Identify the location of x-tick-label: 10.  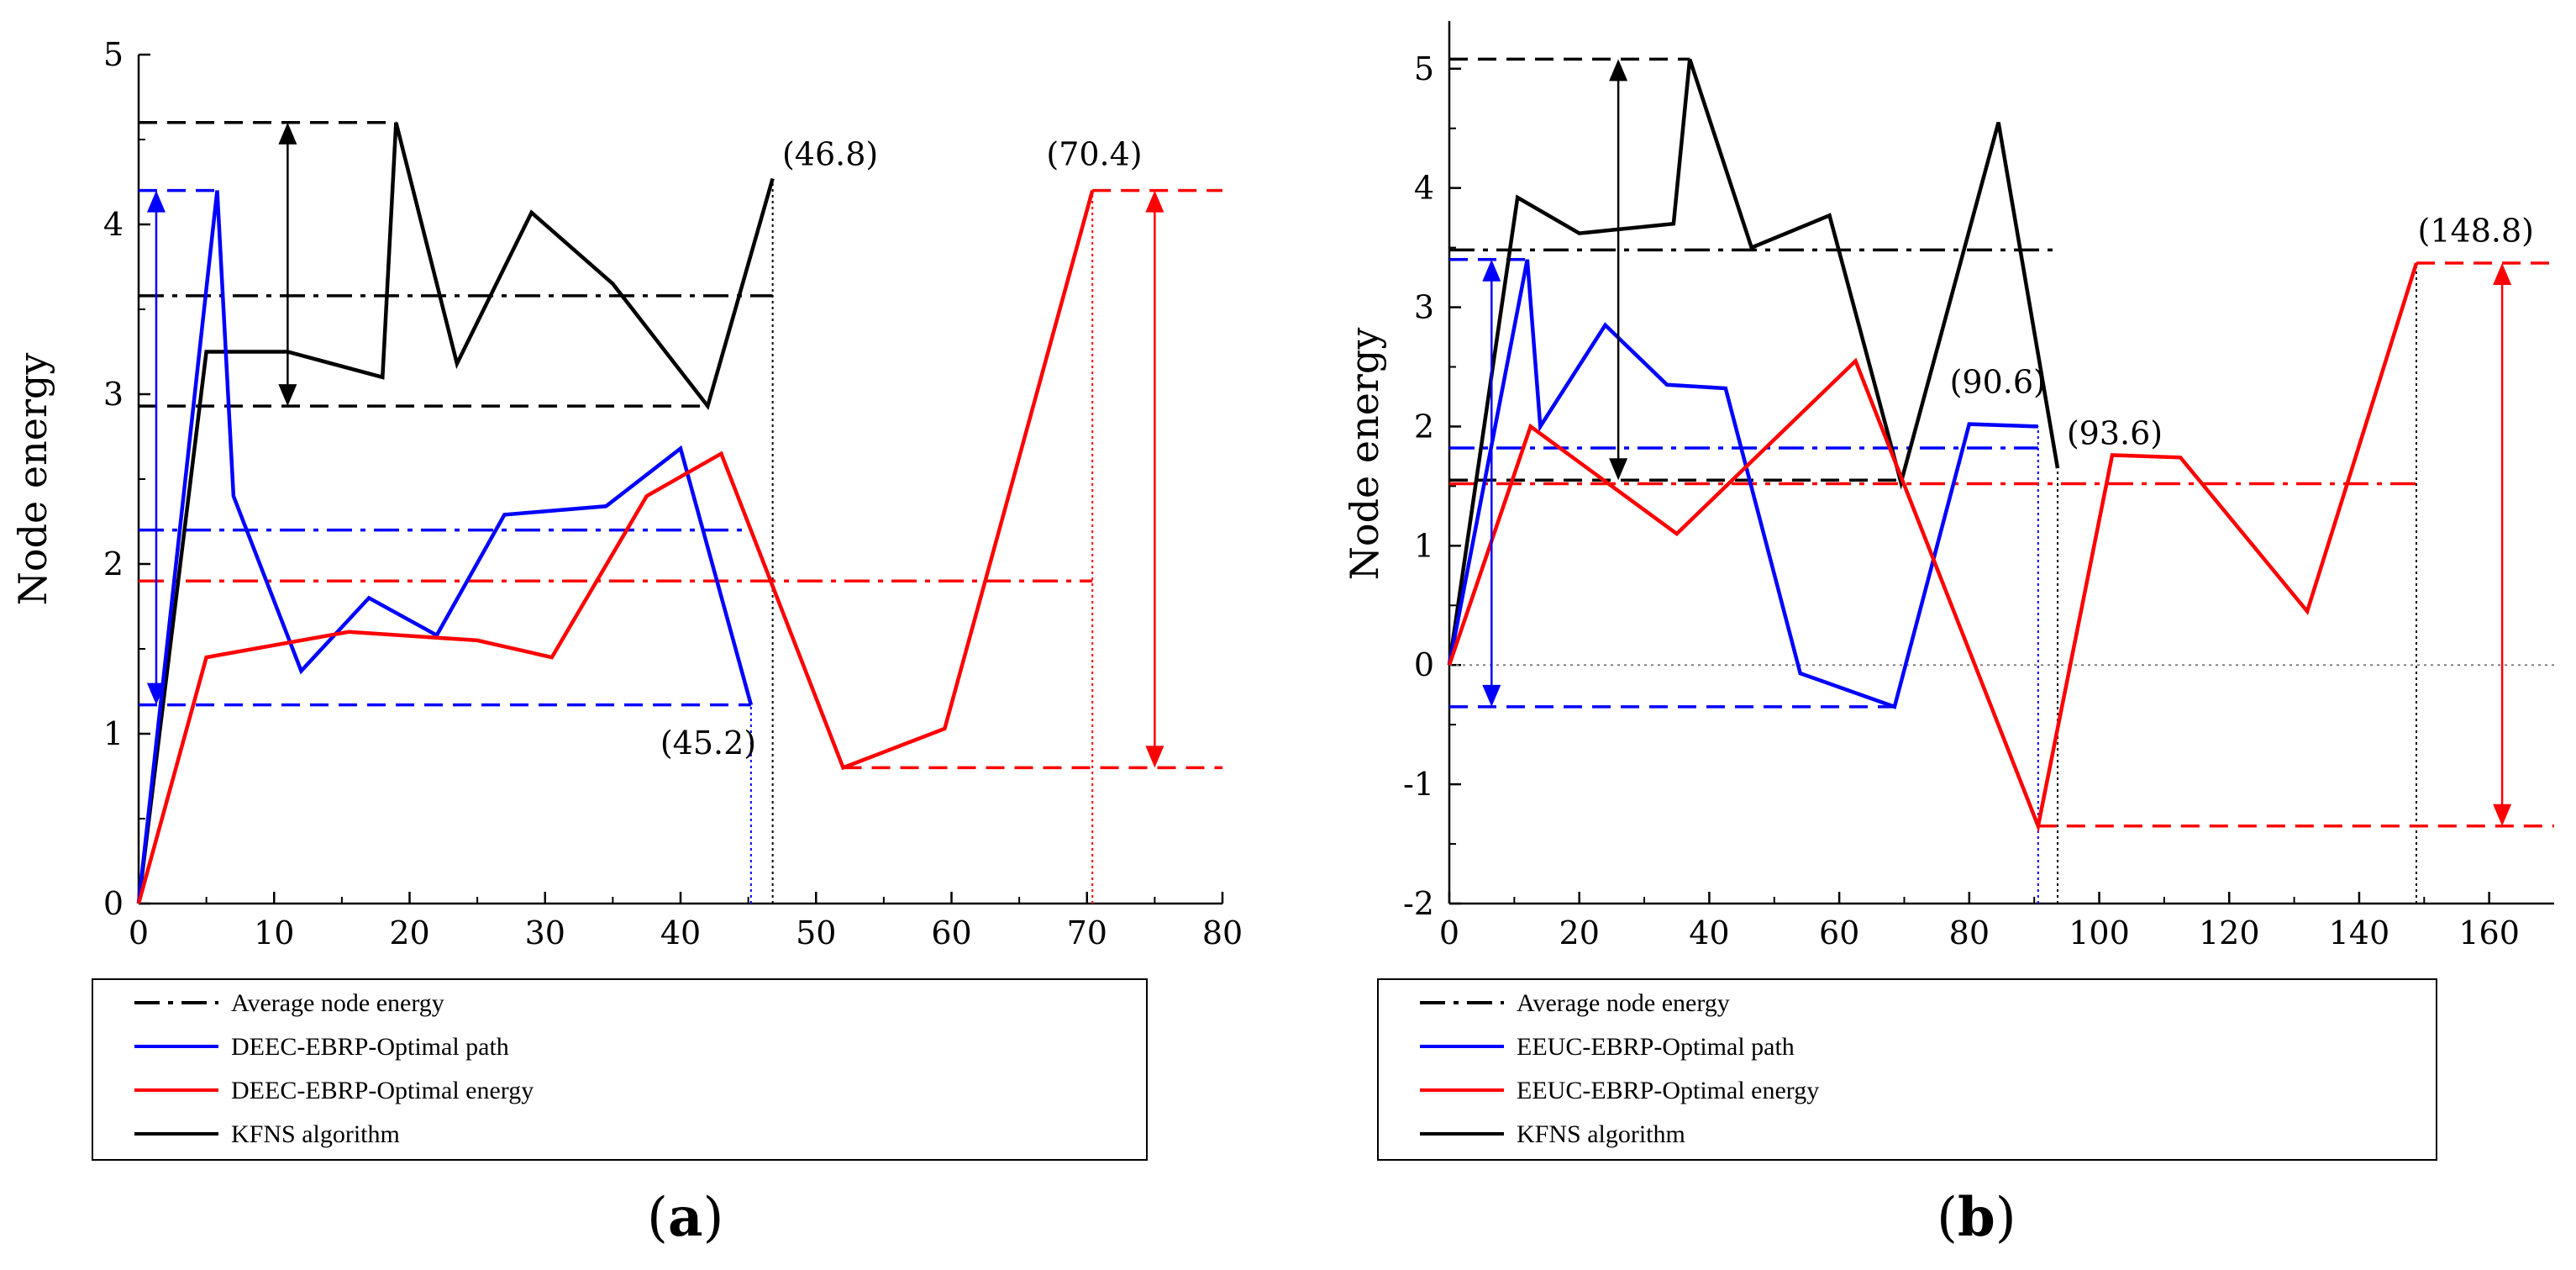
(274, 932).